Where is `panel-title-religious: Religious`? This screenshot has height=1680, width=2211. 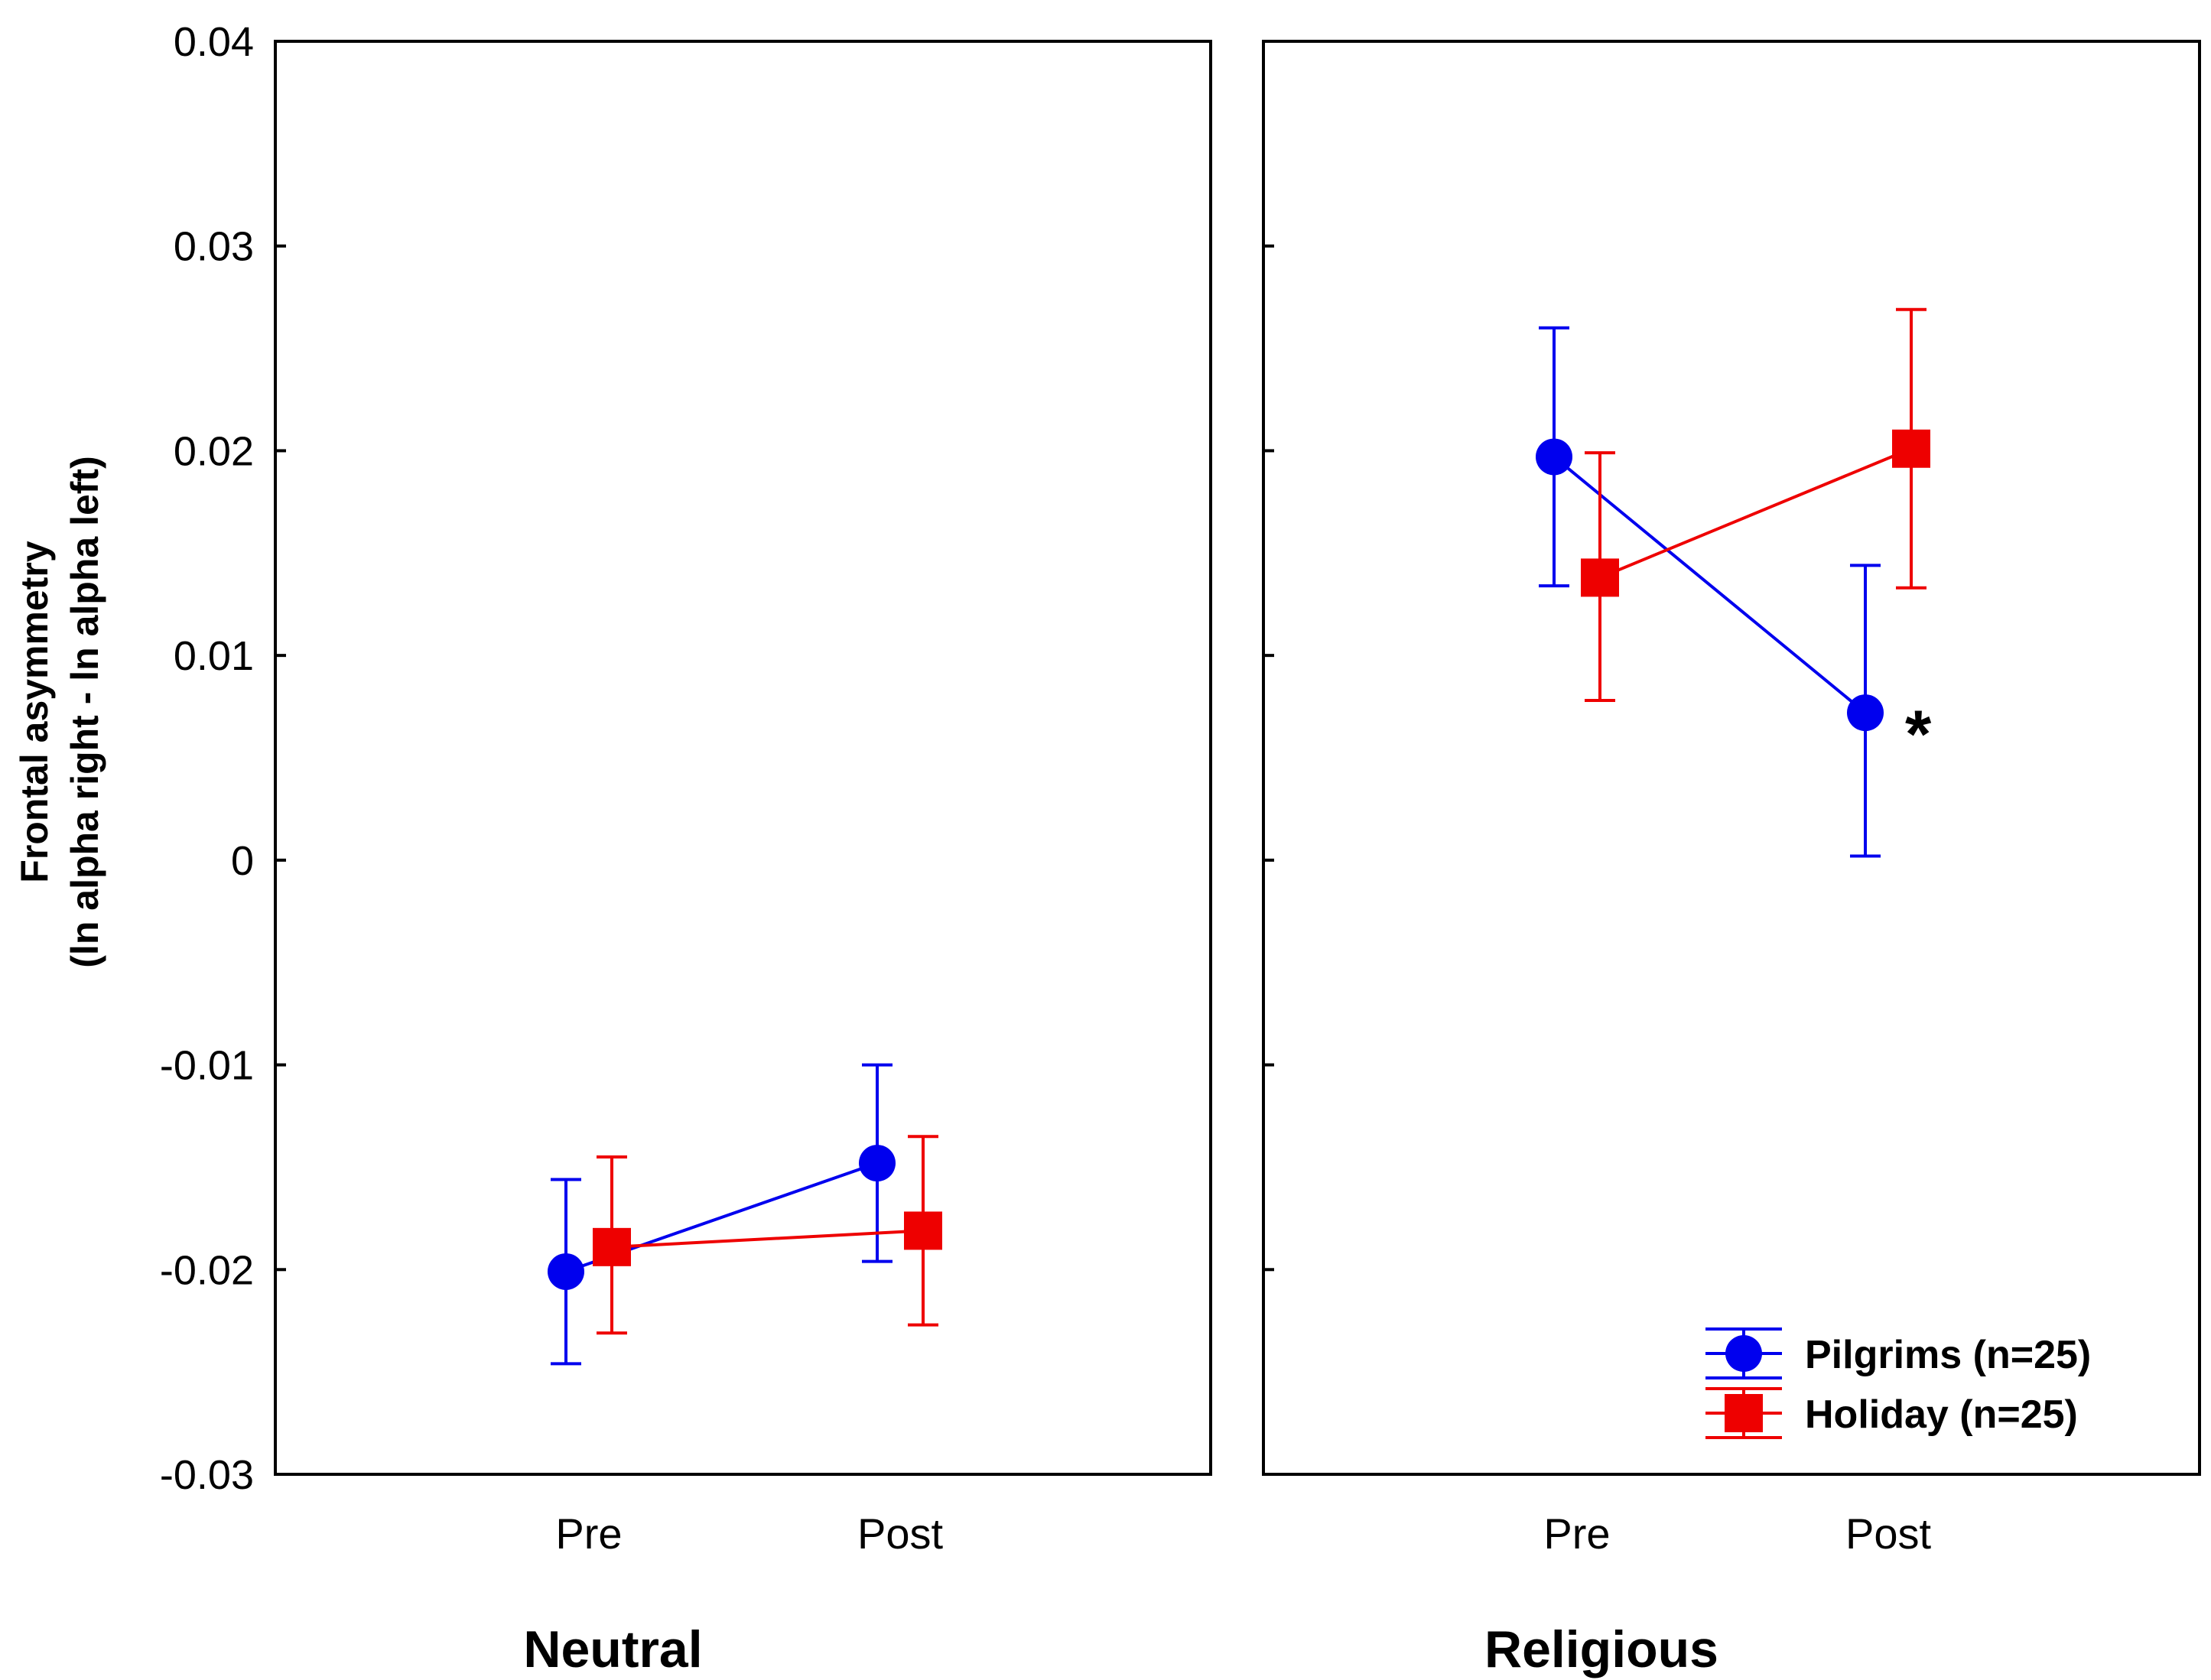 panel-title-religious: Religious is located at coordinates (1601, 1649).